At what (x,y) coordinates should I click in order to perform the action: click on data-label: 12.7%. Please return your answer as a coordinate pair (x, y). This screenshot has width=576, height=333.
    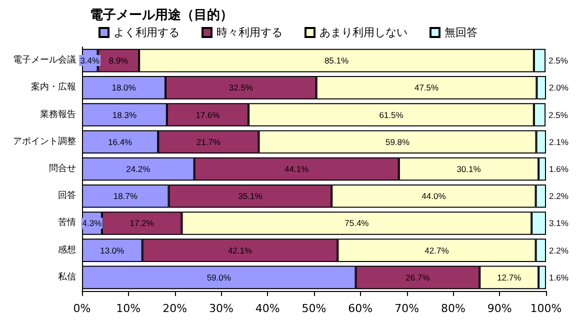
    Looking at the image, I should click on (509, 277).